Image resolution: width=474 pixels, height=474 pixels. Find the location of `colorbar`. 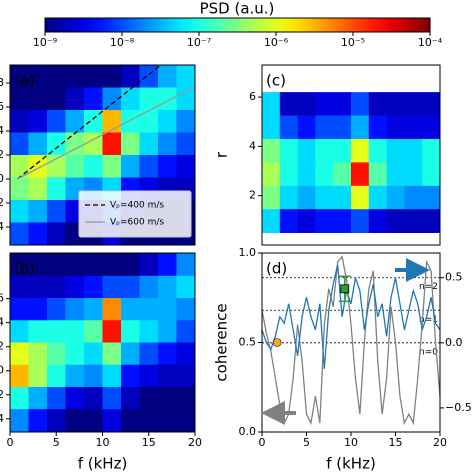

colorbar is located at coordinates (237, 25).